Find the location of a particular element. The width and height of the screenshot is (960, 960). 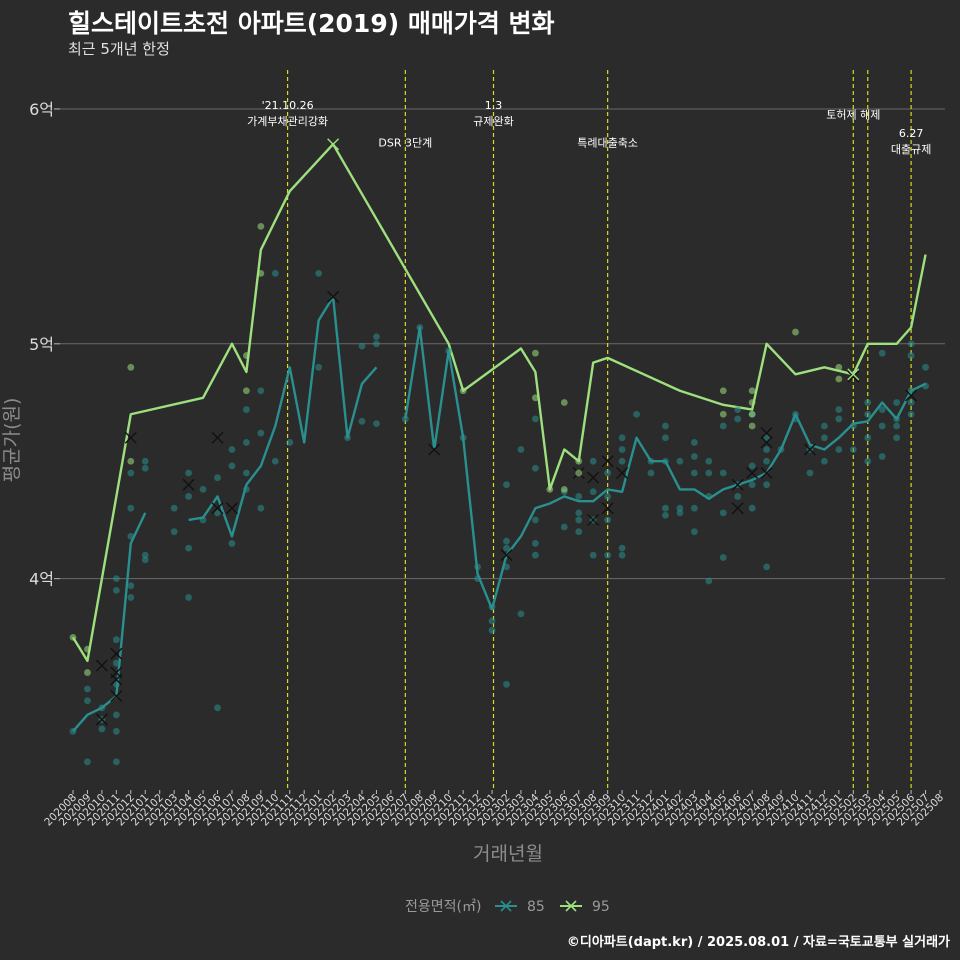

y-tick-label: 5억 is located at coordinates (41, 344).